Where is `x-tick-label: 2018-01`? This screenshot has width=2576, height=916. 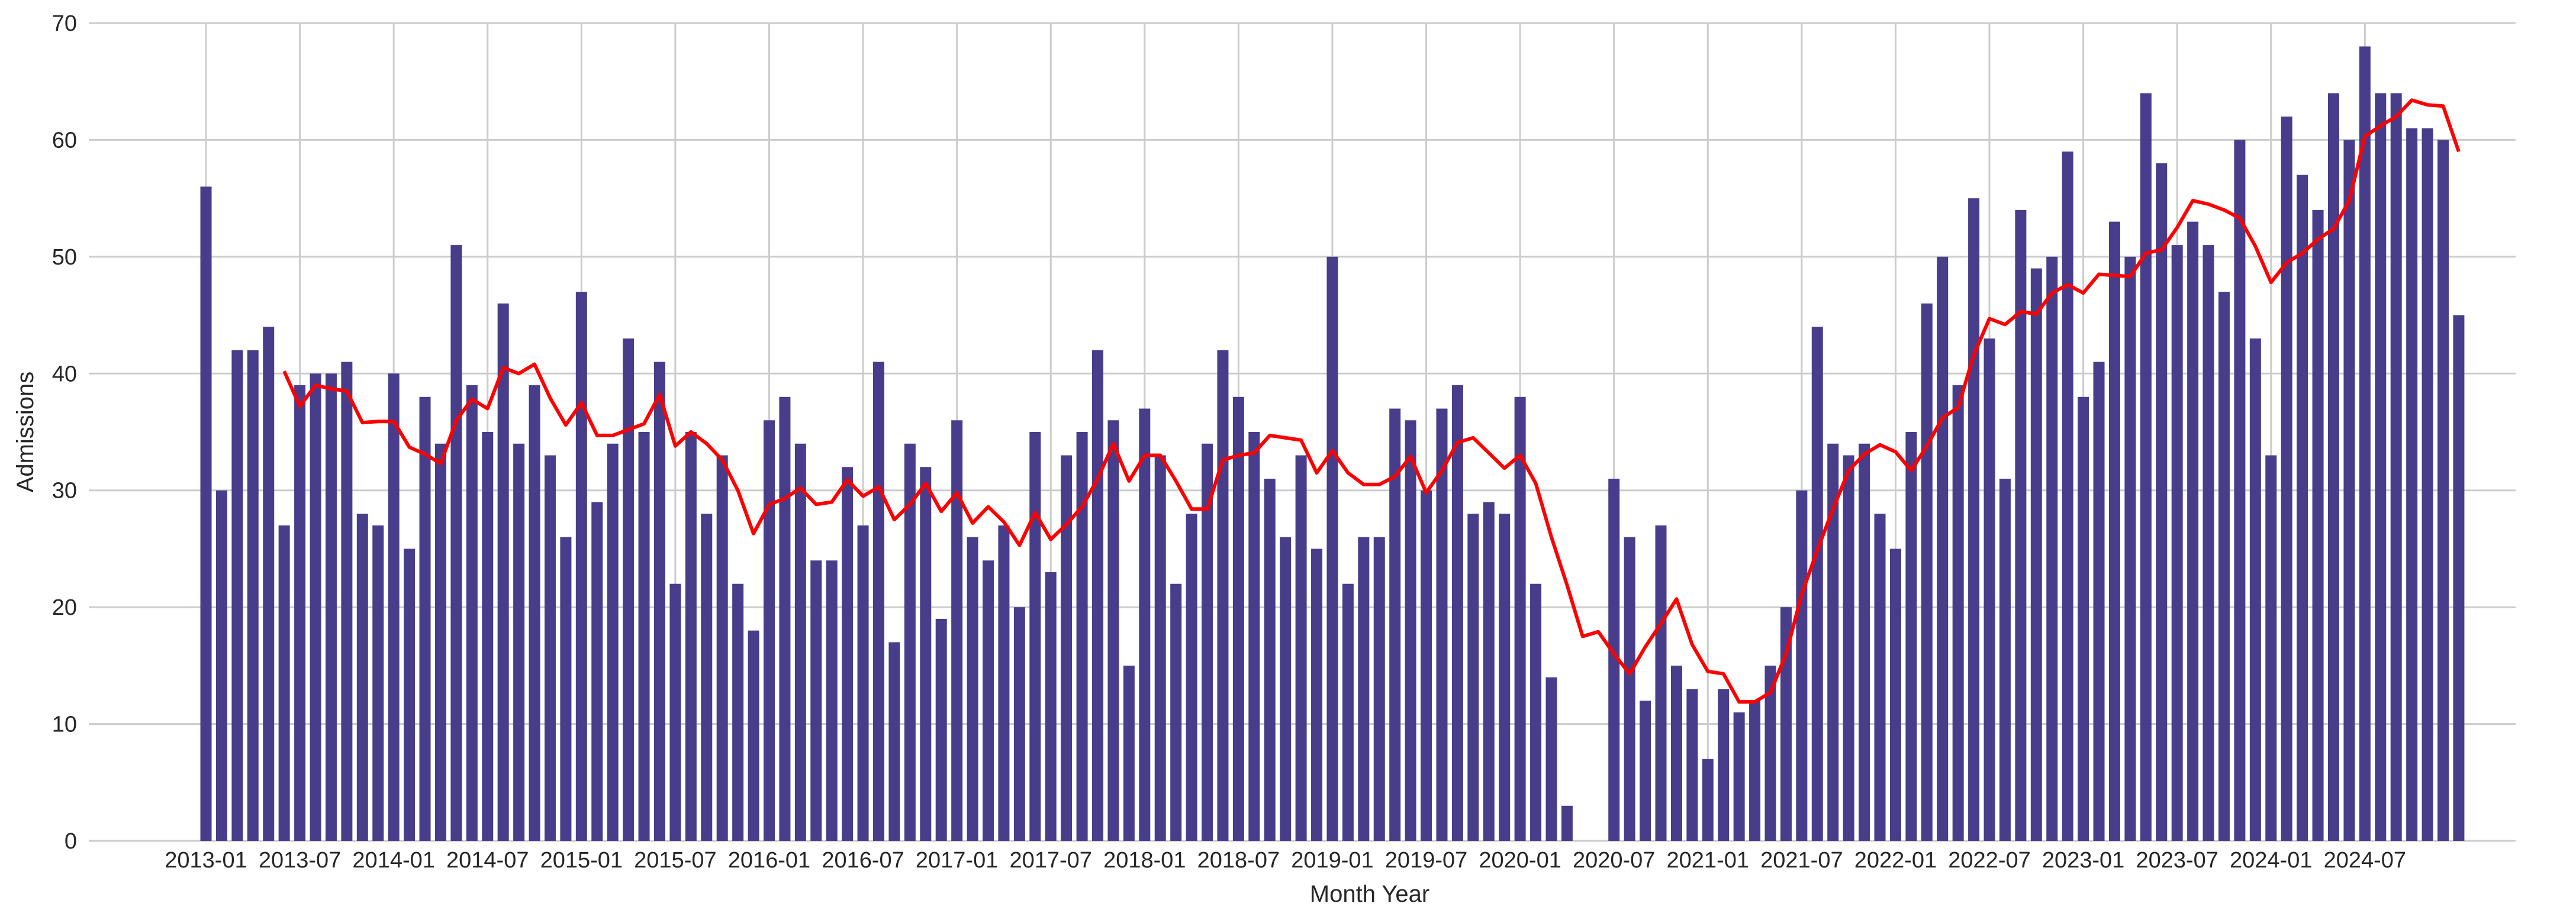
x-tick-label: 2018-01 is located at coordinates (1144, 861).